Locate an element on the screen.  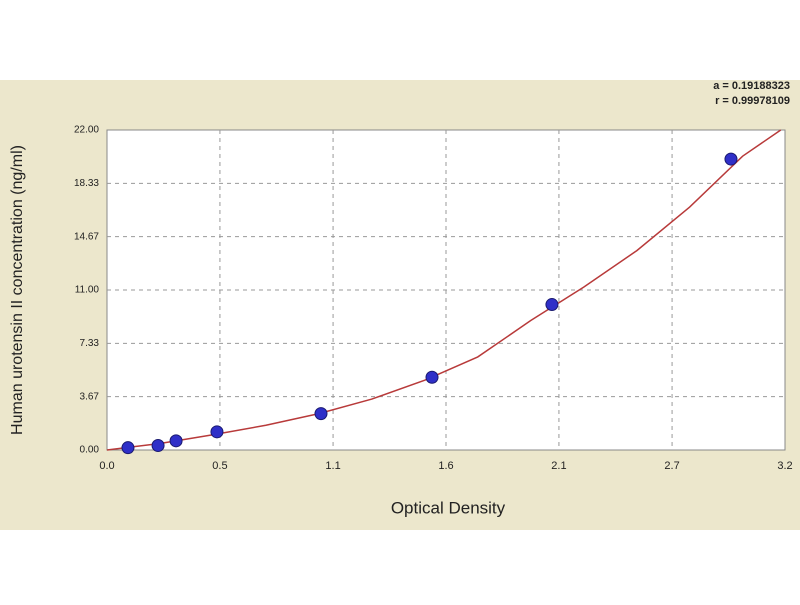
x-tick-label: 2.1 is located at coordinates (558, 466).